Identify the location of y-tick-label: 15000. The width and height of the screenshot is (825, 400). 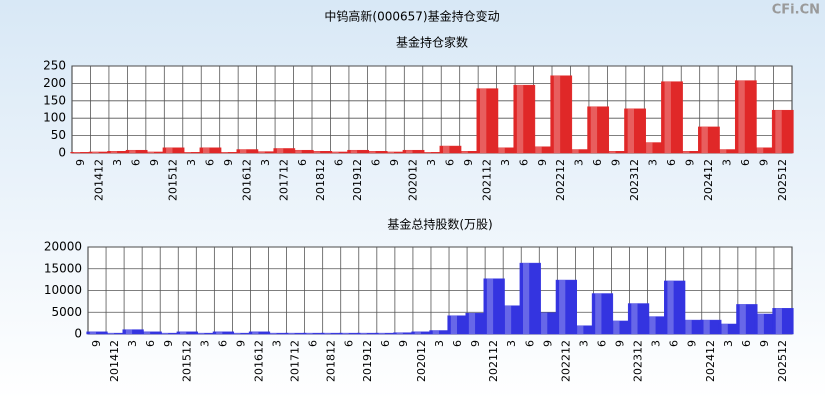
(63, 268).